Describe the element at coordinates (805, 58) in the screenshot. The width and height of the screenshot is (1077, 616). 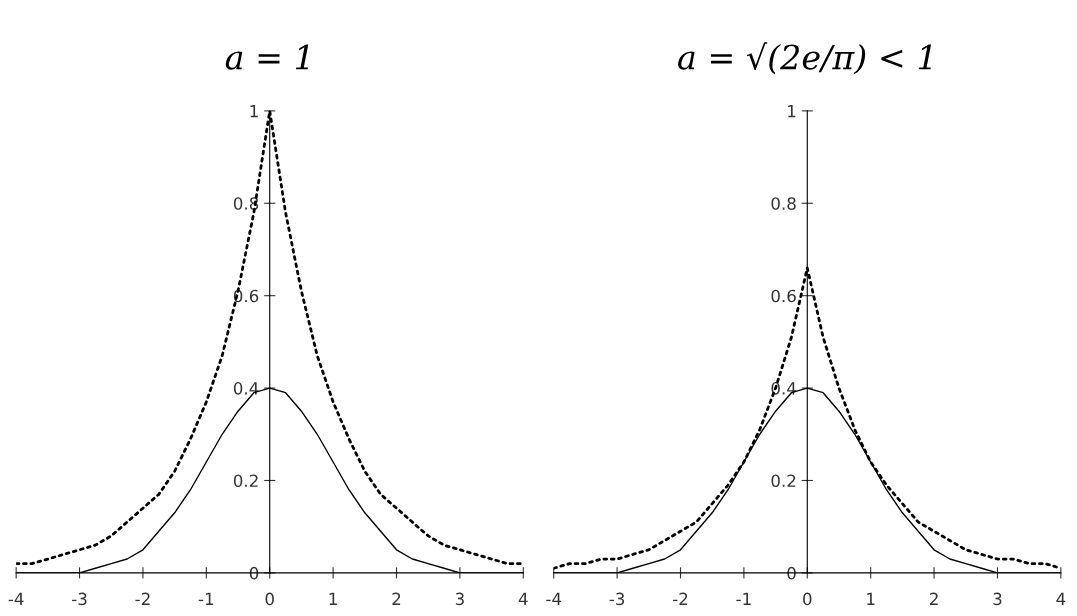
I see `chart-title: a = √(2e/π) < 1` at that location.